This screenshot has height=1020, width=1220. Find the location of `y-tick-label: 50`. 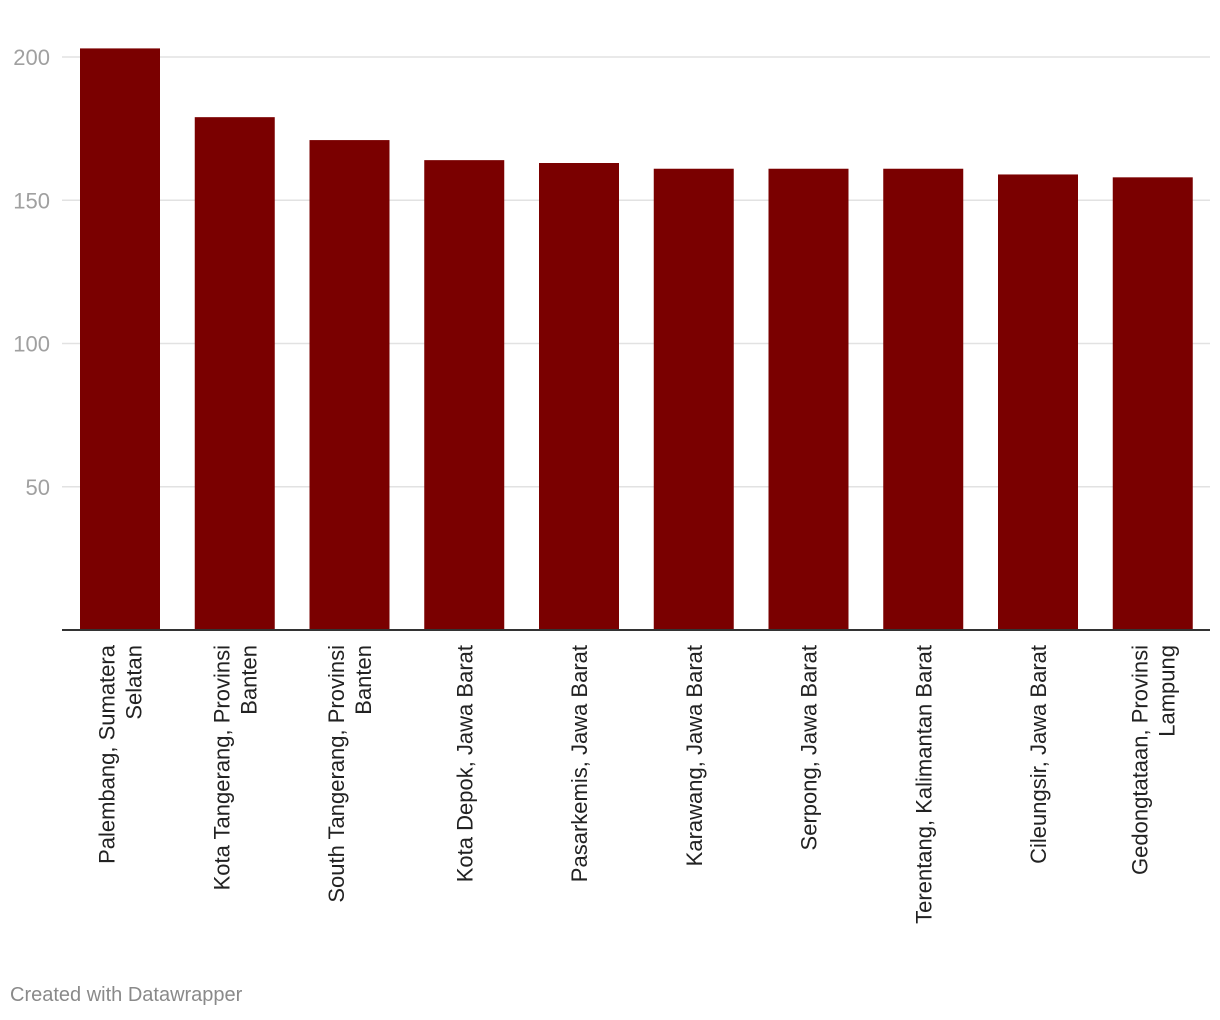

y-tick-label: 50 is located at coordinates (38, 487).